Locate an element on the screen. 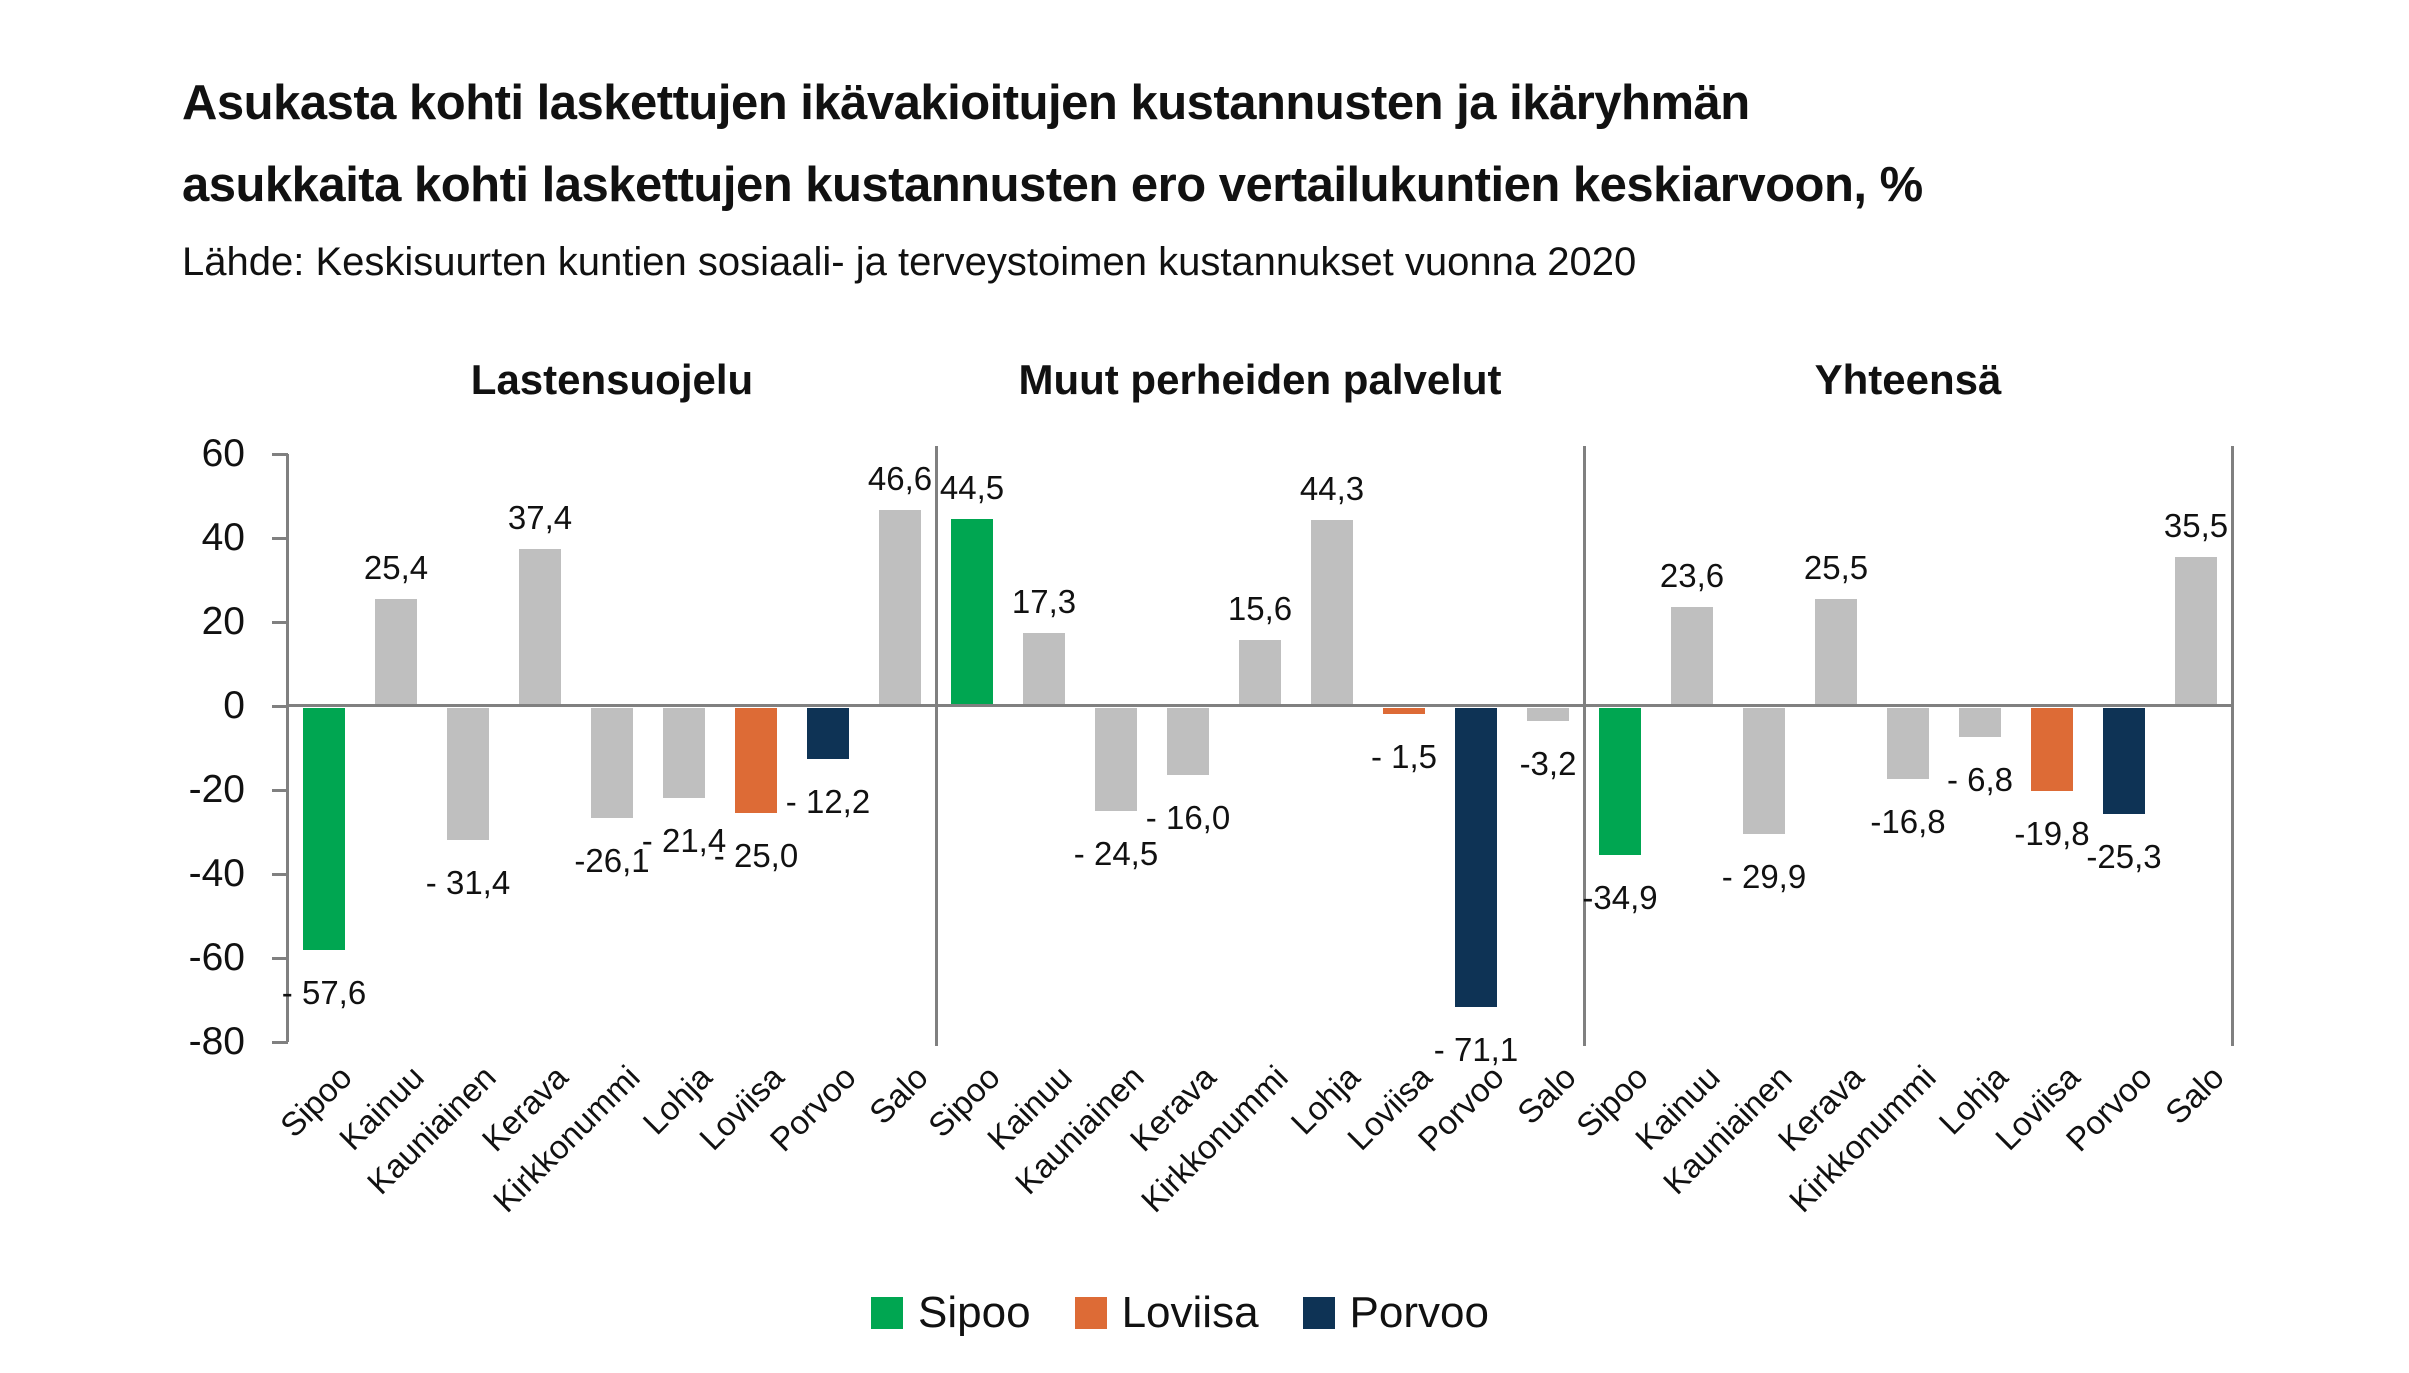 The image size is (2409, 1373). bar-value-label: -25,3 is located at coordinates (2124, 857).